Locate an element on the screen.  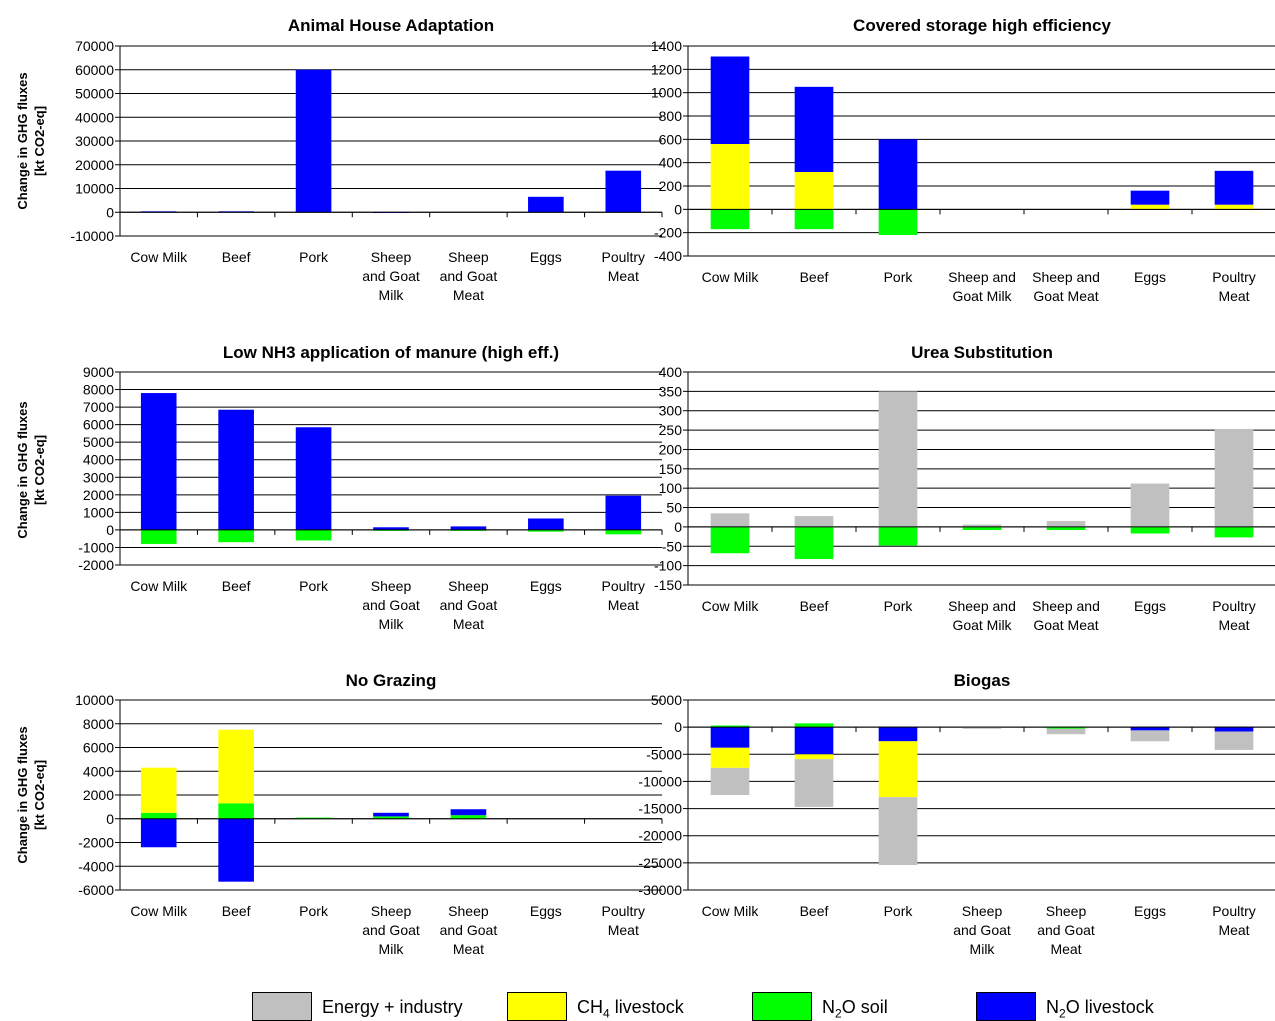
x-category-label: Milk is located at coordinates (392, 624).